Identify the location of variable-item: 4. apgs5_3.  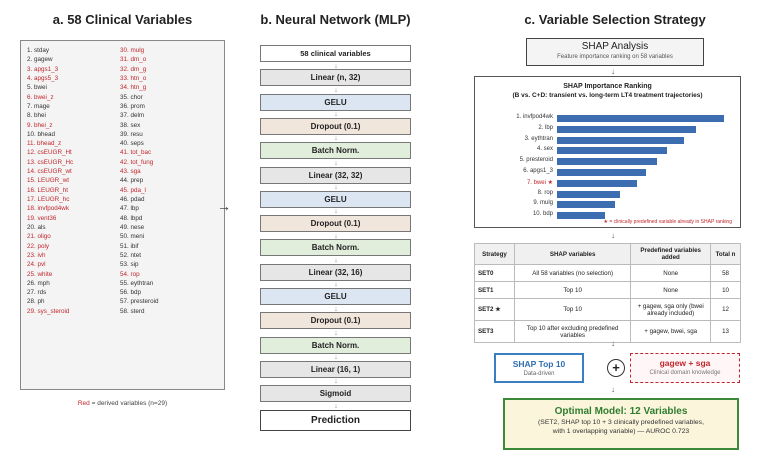
(43, 78).